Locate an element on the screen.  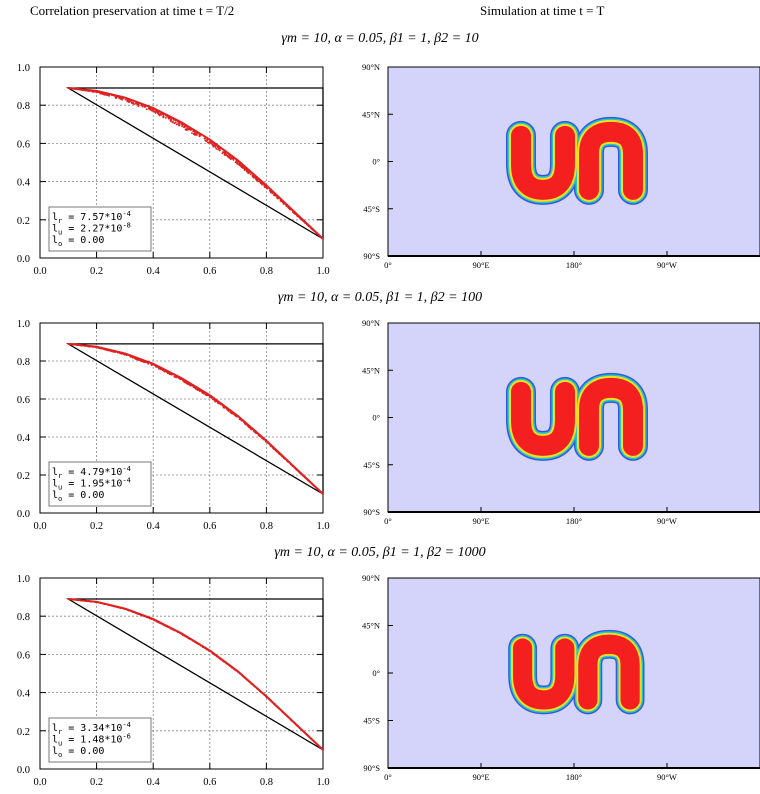
x-tick-label: 0.0 is located at coordinates (39, 526).